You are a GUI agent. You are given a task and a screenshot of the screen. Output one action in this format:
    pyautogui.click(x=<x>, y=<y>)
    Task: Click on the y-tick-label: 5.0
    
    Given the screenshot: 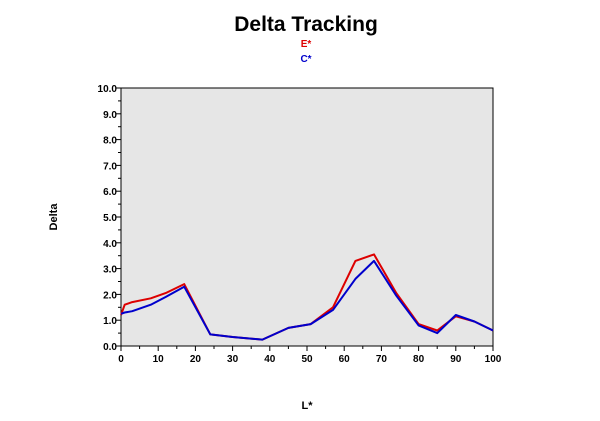 What is the action you would take?
    pyautogui.click(x=110, y=218)
    